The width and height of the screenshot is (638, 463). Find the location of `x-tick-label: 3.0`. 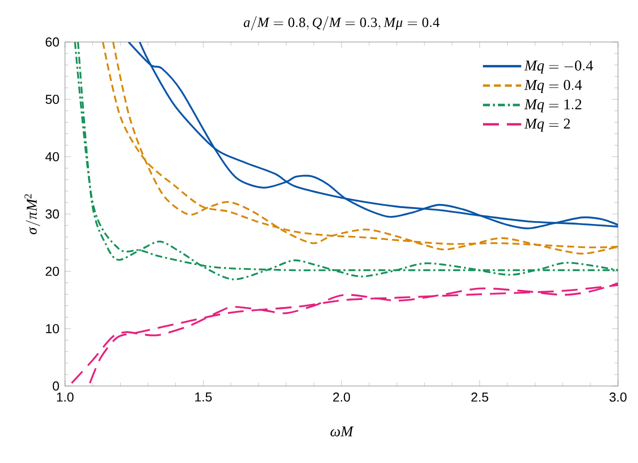

x-tick-label: 3.0 is located at coordinates (618, 397).